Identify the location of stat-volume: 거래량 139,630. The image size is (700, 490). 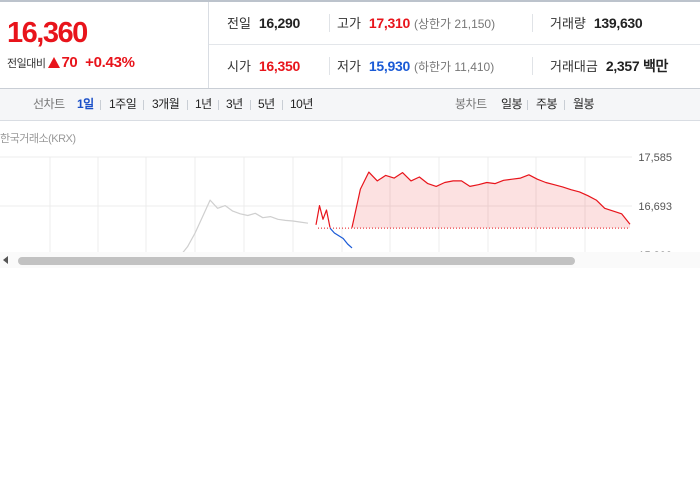
(596, 23).